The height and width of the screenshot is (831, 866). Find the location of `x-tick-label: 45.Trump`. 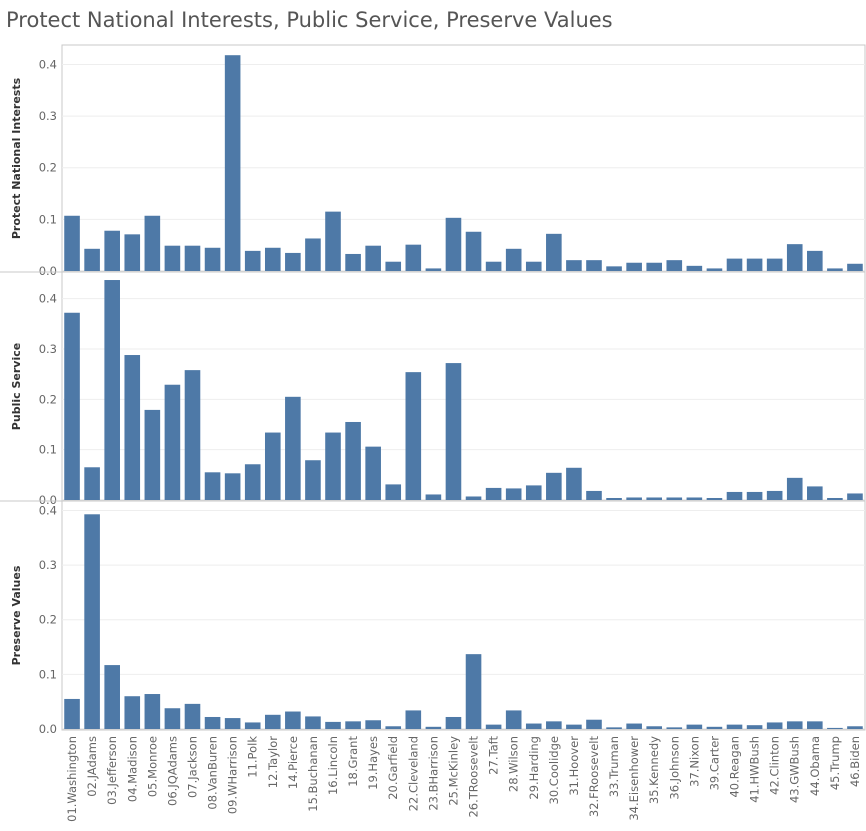

x-tick-label: 45.Trump is located at coordinates (835, 763).